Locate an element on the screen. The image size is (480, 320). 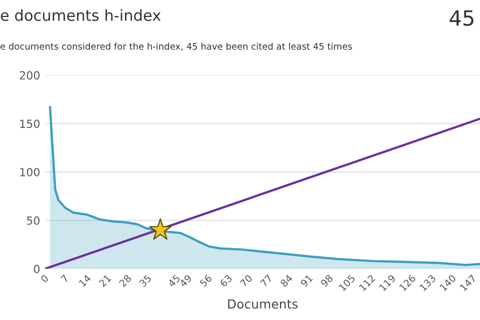
x-tick-label: 112 is located at coordinates (367, 283).